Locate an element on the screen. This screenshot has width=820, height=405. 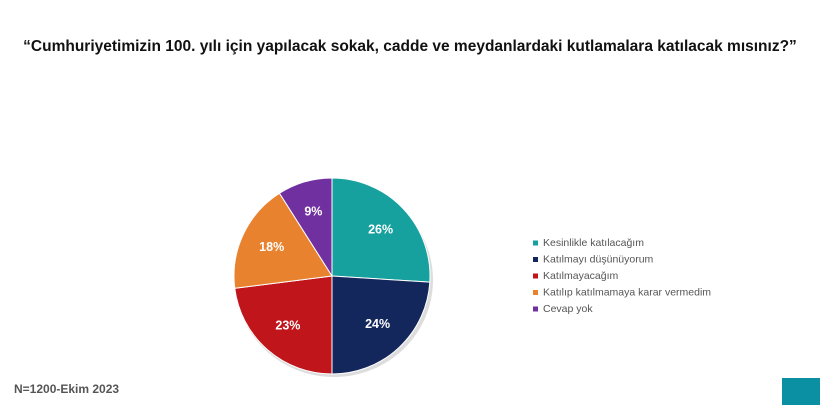
data-label: 24% is located at coordinates (377, 324).